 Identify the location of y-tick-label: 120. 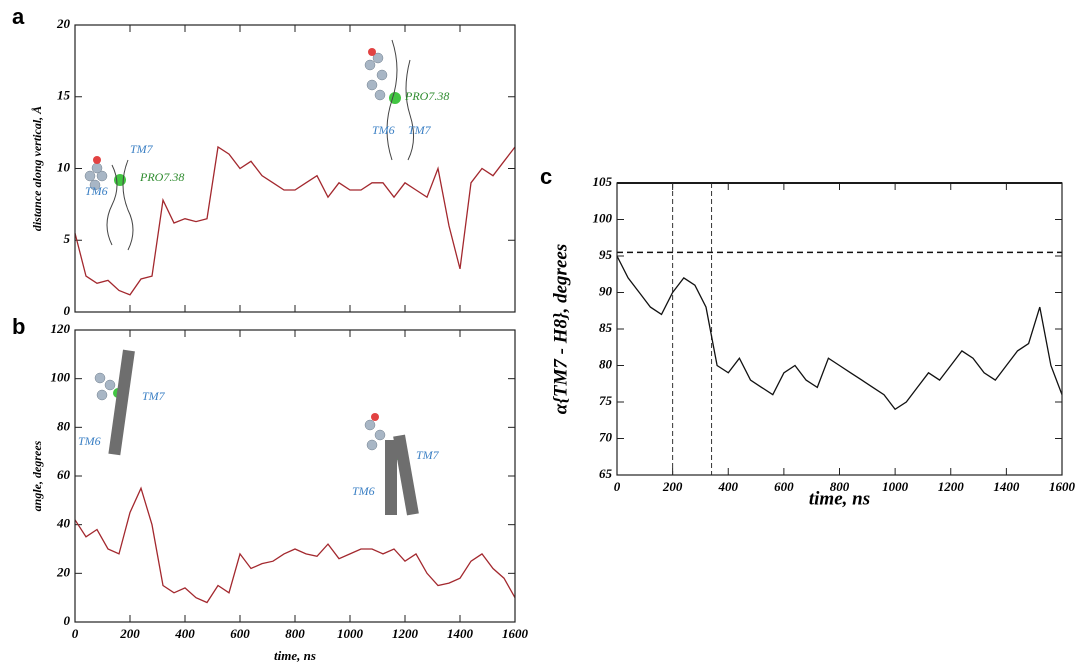
(61, 328).